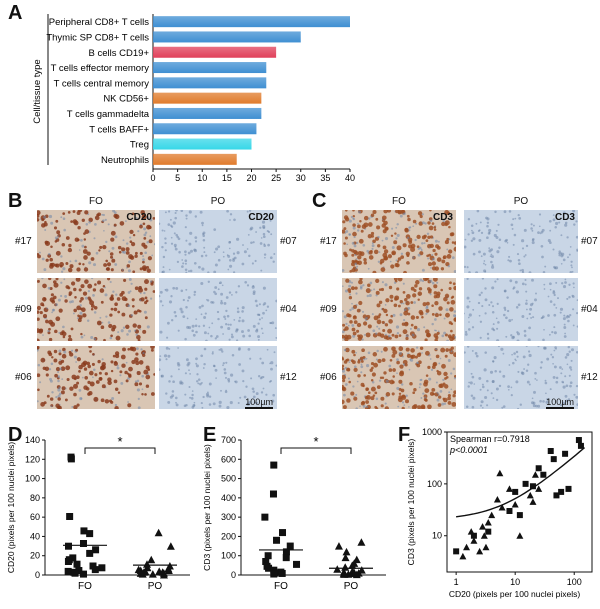 This screenshot has width=600, height=609. I want to click on panel-letter-e: E, so click(210, 435).